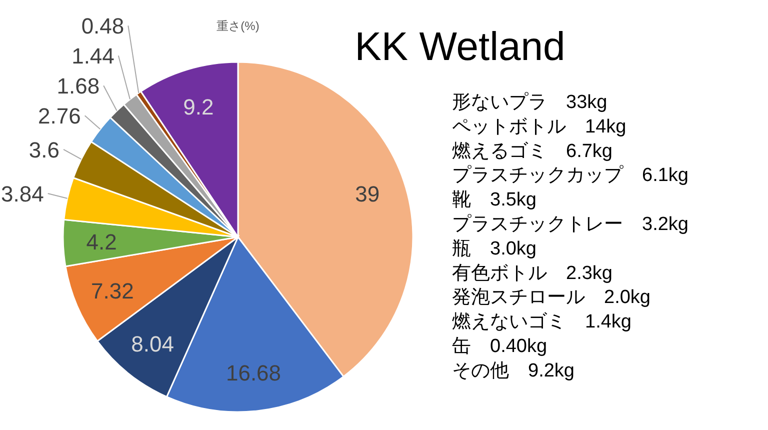 The width and height of the screenshot is (768, 430). What do you see at coordinates (513, 371) in the screenshot?
I see `text: その他 9.2kg` at bounding box center [513, 371].